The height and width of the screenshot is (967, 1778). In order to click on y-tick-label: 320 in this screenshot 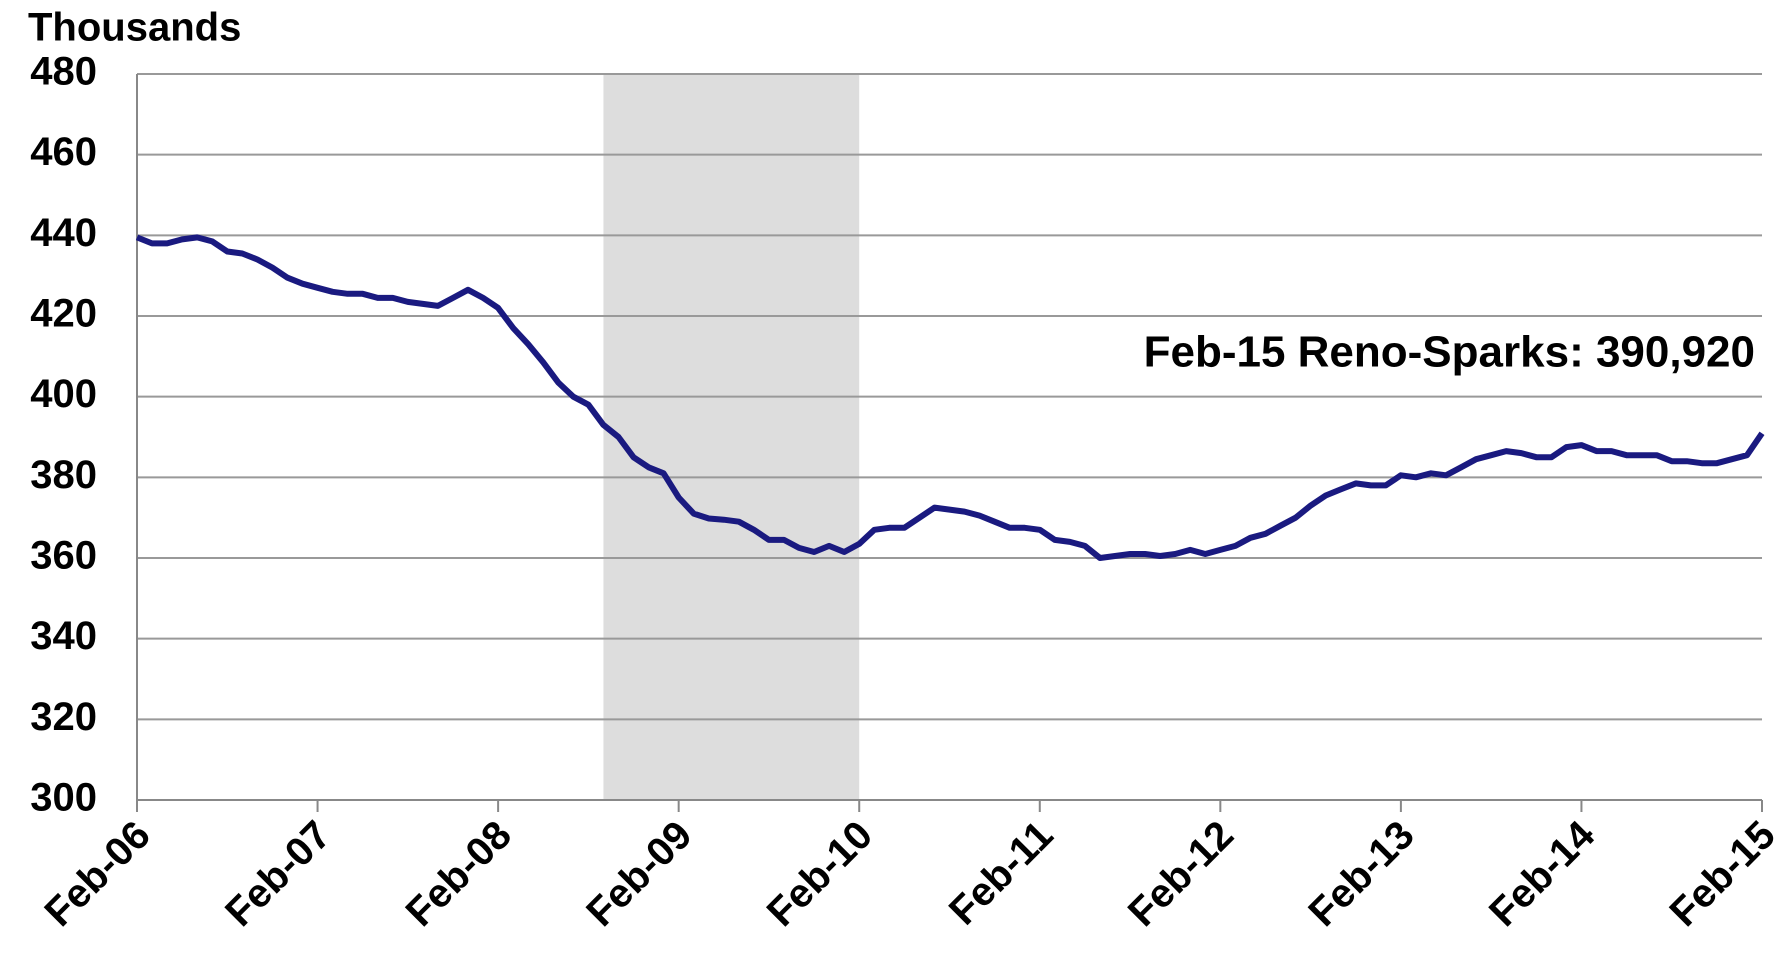, I will do `click(63, 717)`.